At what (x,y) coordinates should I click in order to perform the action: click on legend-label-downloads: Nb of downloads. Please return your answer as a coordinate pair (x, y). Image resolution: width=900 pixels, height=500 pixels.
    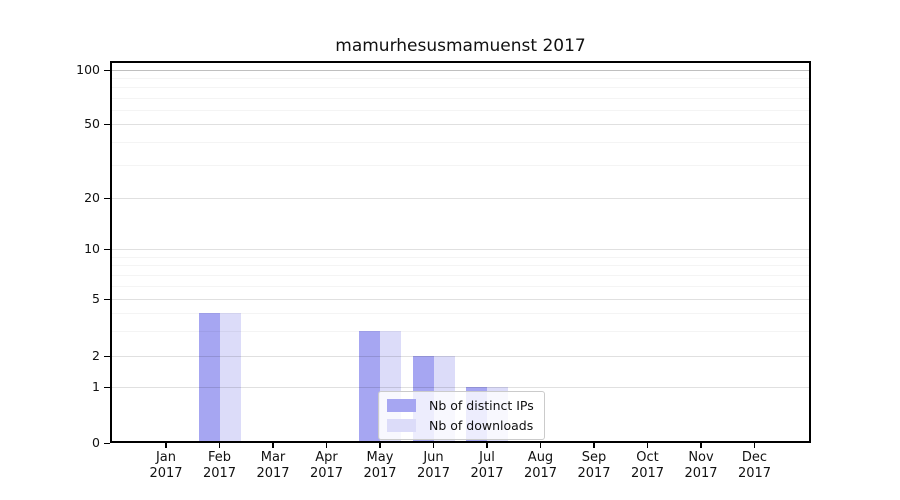
    Looking at the image, I should click on (481, 425).